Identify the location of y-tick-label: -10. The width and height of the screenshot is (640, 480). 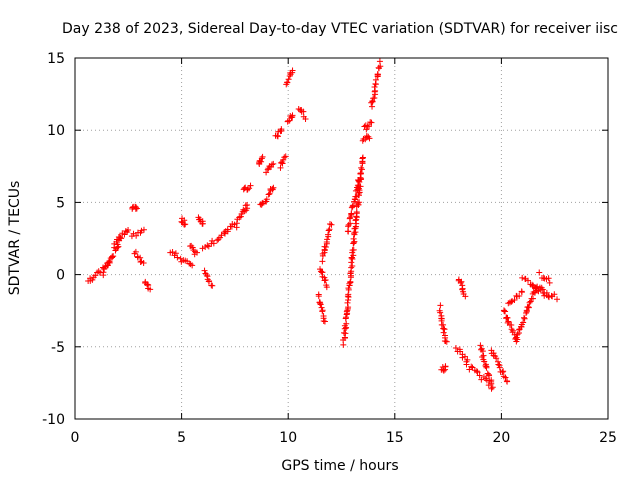
(53, 420).